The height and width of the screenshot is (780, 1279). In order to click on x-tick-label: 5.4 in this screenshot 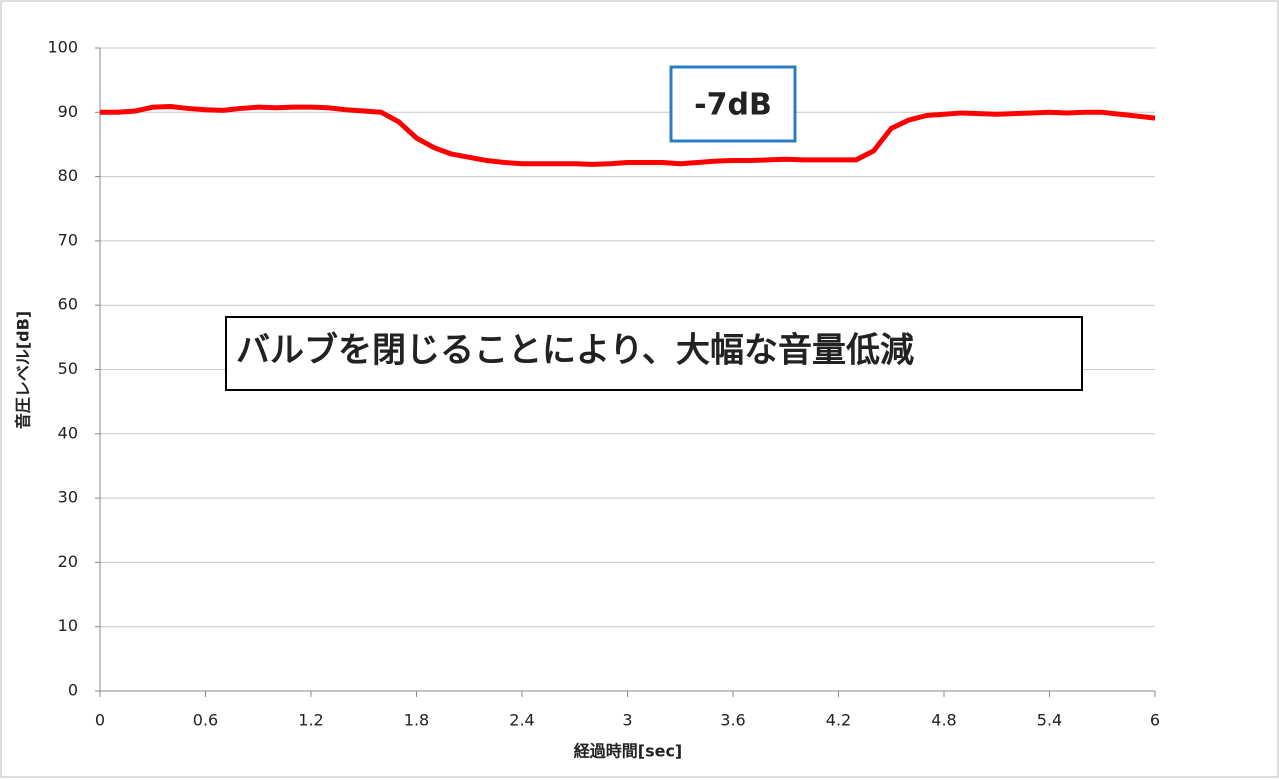, I will do `click(1049, 720)`.